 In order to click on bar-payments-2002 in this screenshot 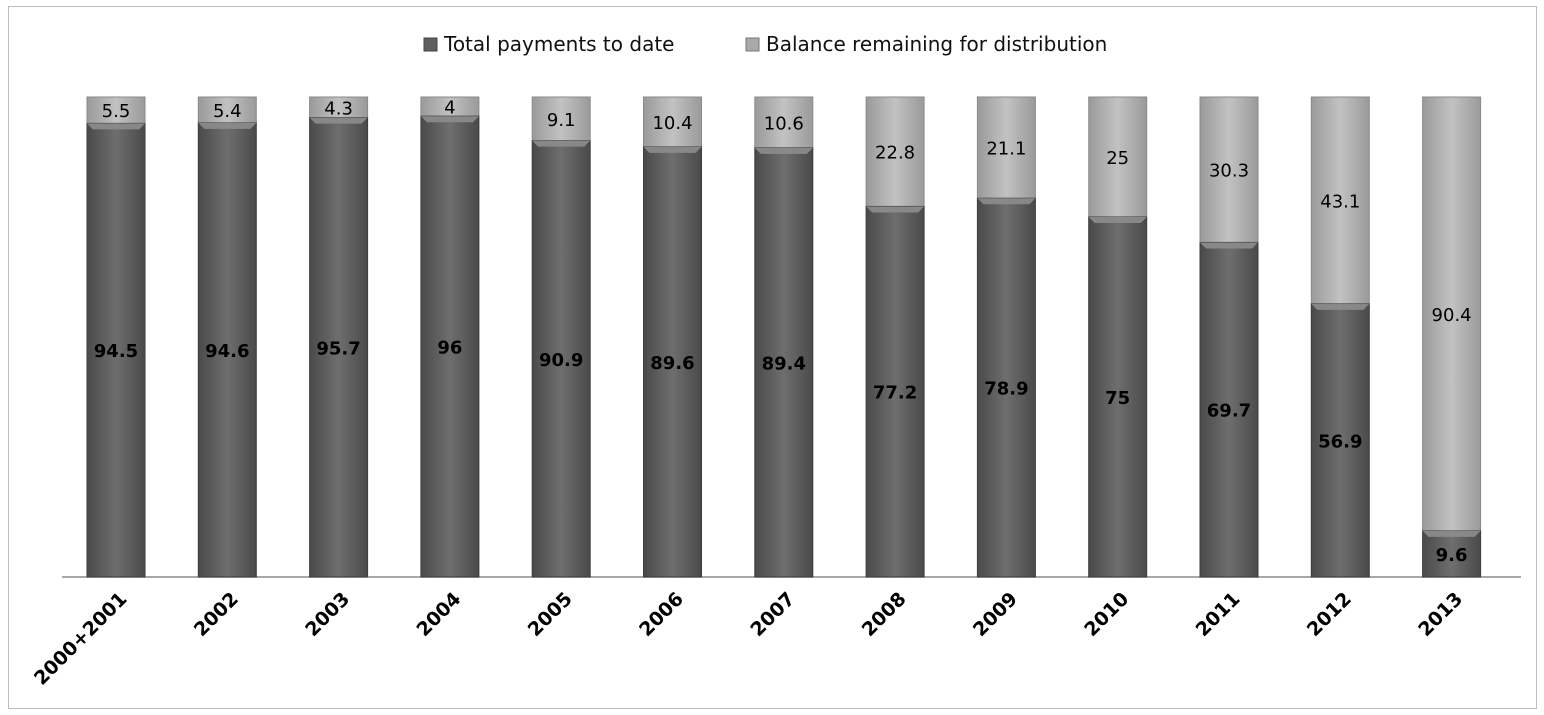, I will do `click(227, 350)`.